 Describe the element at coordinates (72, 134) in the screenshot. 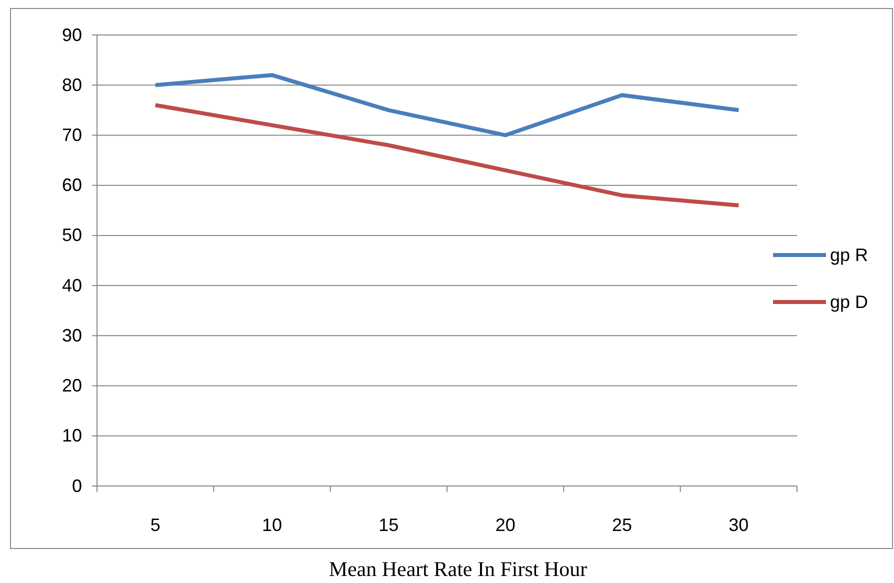

I see `y-tick-label: 70` at that location.